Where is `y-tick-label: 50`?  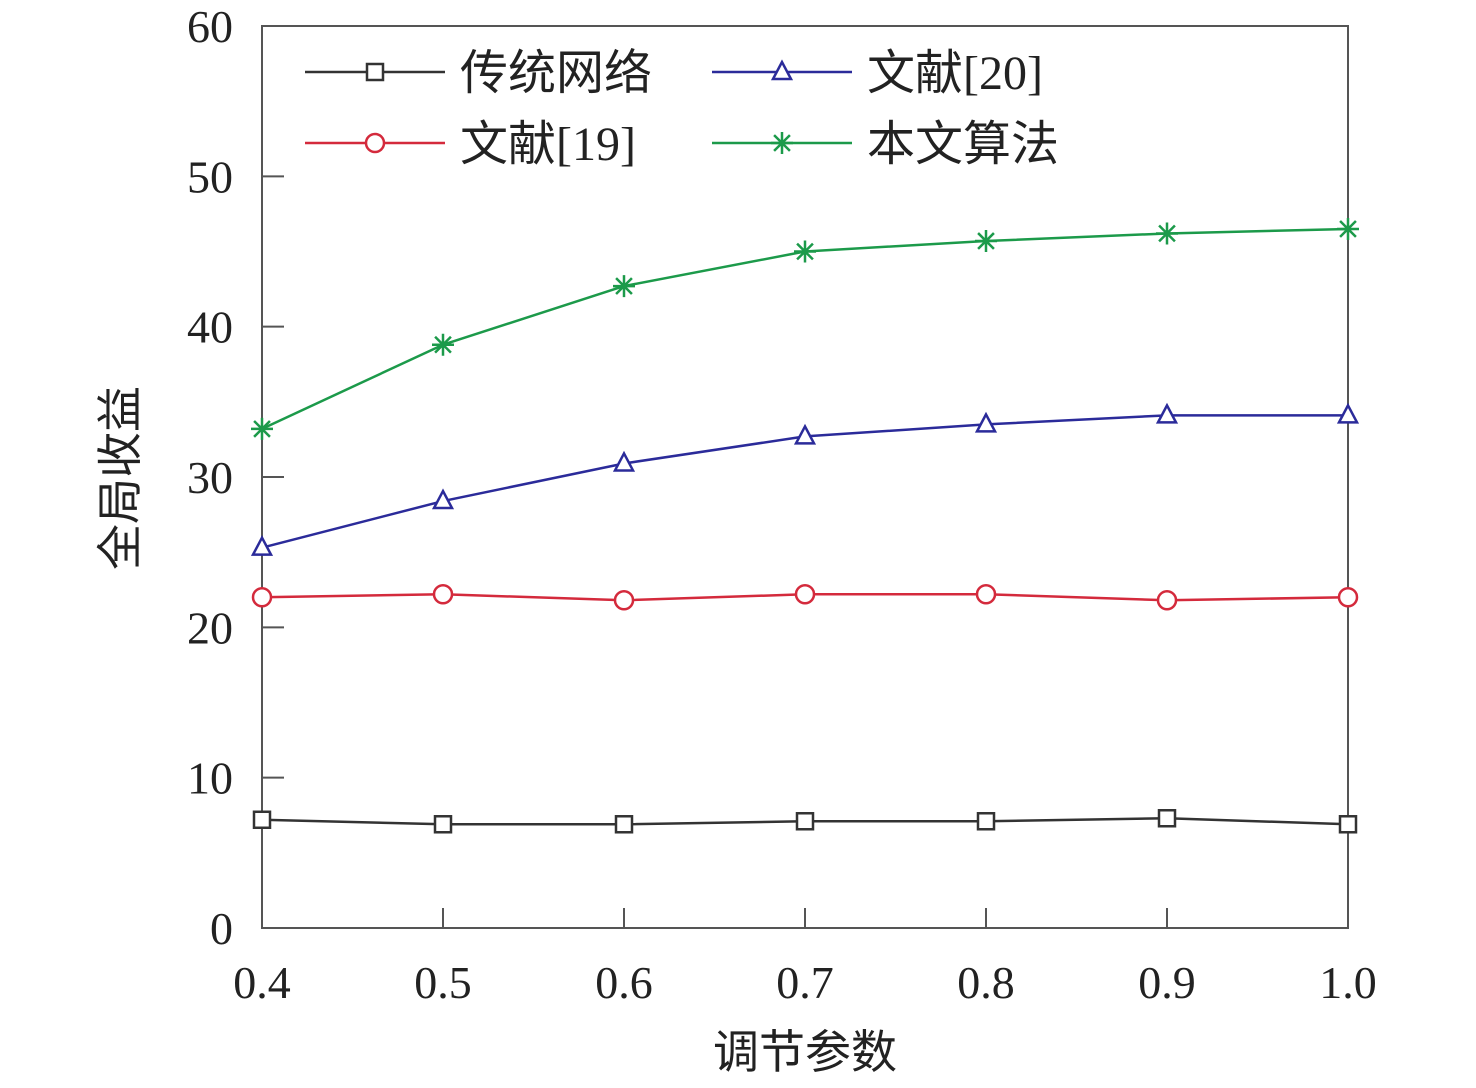 y-tick-label: 50 is located at coordinates (210, 176).